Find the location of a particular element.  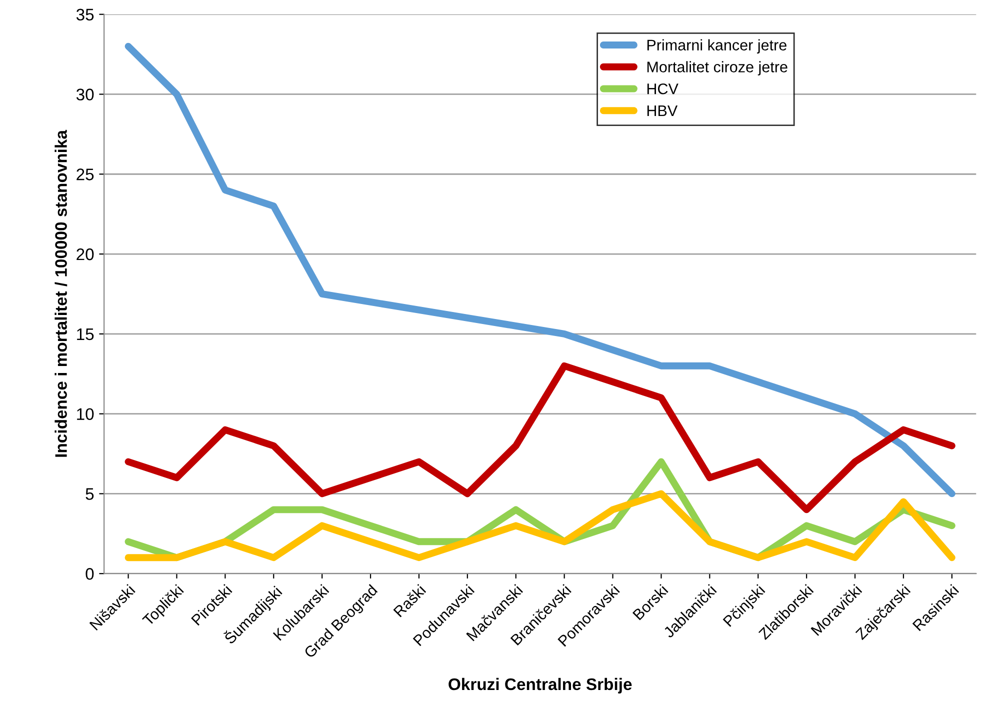

legend-label: Mortalitet ciroze jetre is located at coordinates (717, 68).